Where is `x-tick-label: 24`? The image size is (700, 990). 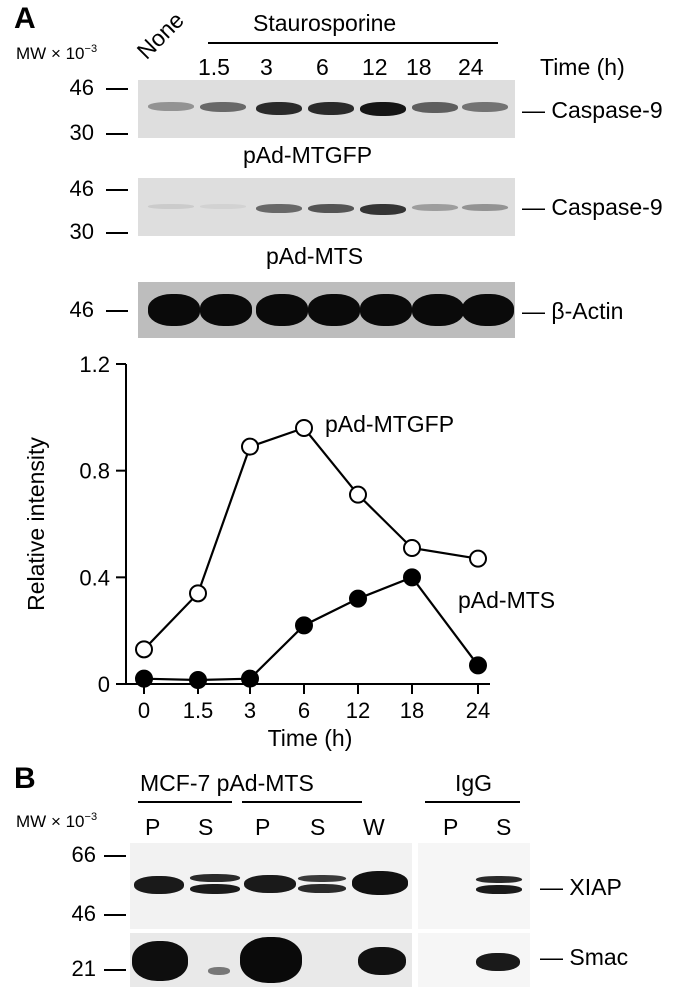 x-tick-label: 24 is located at coordinates (478, 710).